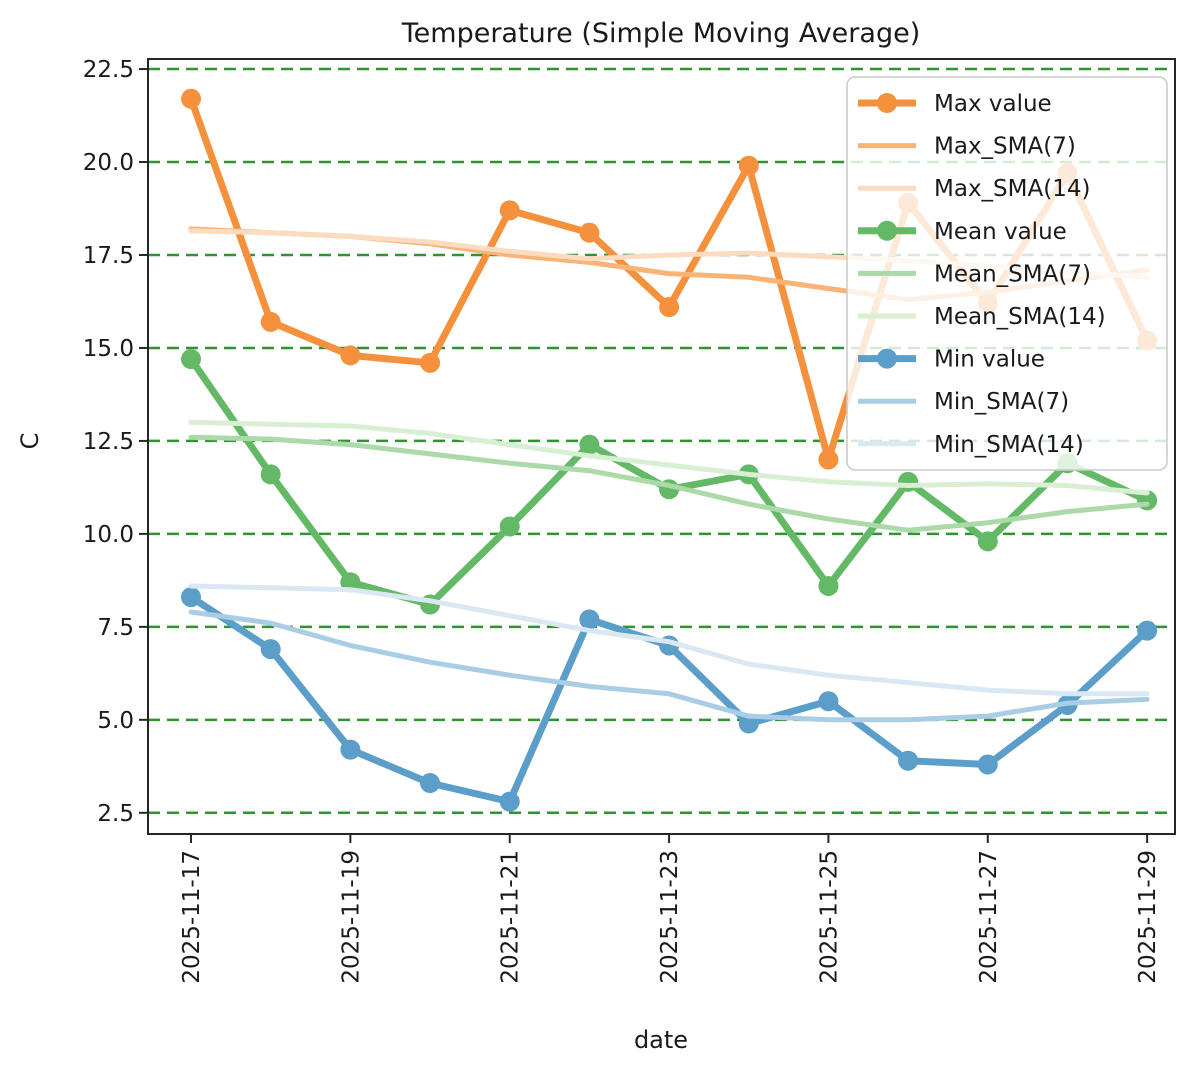 This screenshot has width=1200, height=1084. What do you see at coordinates (1148, 917) in the screenshot?
I see `x-tick-label: 2025-11-29` at bounding box center [1148, 917].